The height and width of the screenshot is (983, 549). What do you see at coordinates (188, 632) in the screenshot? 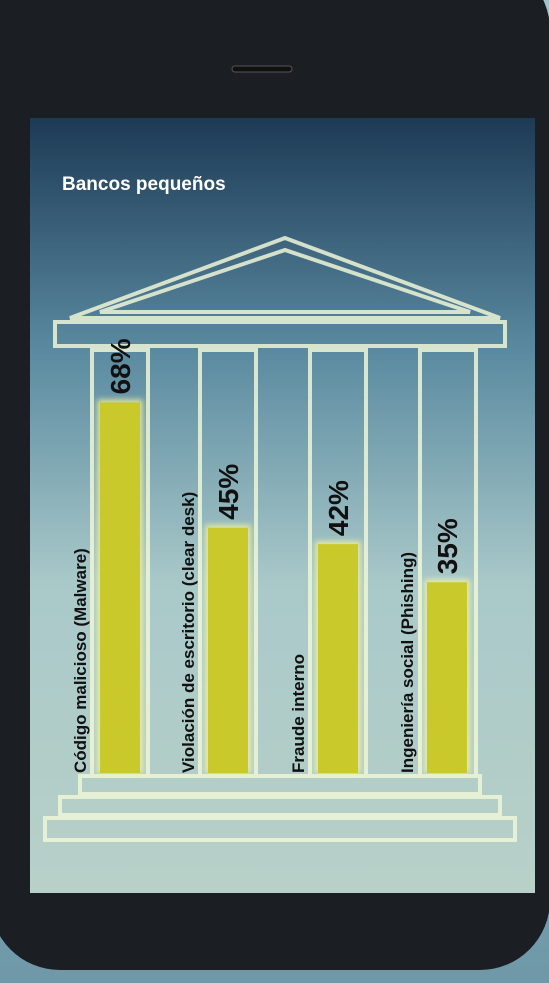
I see `category-label: Violación de escritorio (clear desk)` at bounding box center [188, 632].